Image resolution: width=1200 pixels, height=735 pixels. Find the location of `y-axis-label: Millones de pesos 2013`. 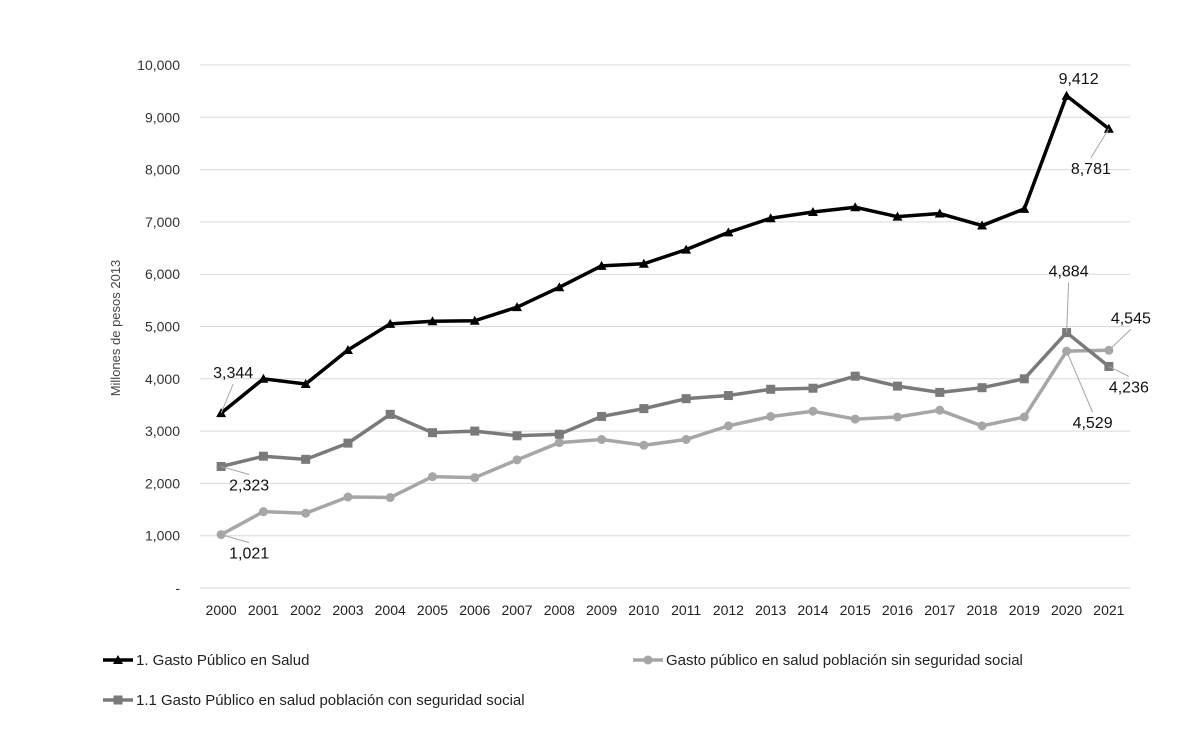

y-axis-label: Millones de pesos 2013 is located at coordinates (115, 328).